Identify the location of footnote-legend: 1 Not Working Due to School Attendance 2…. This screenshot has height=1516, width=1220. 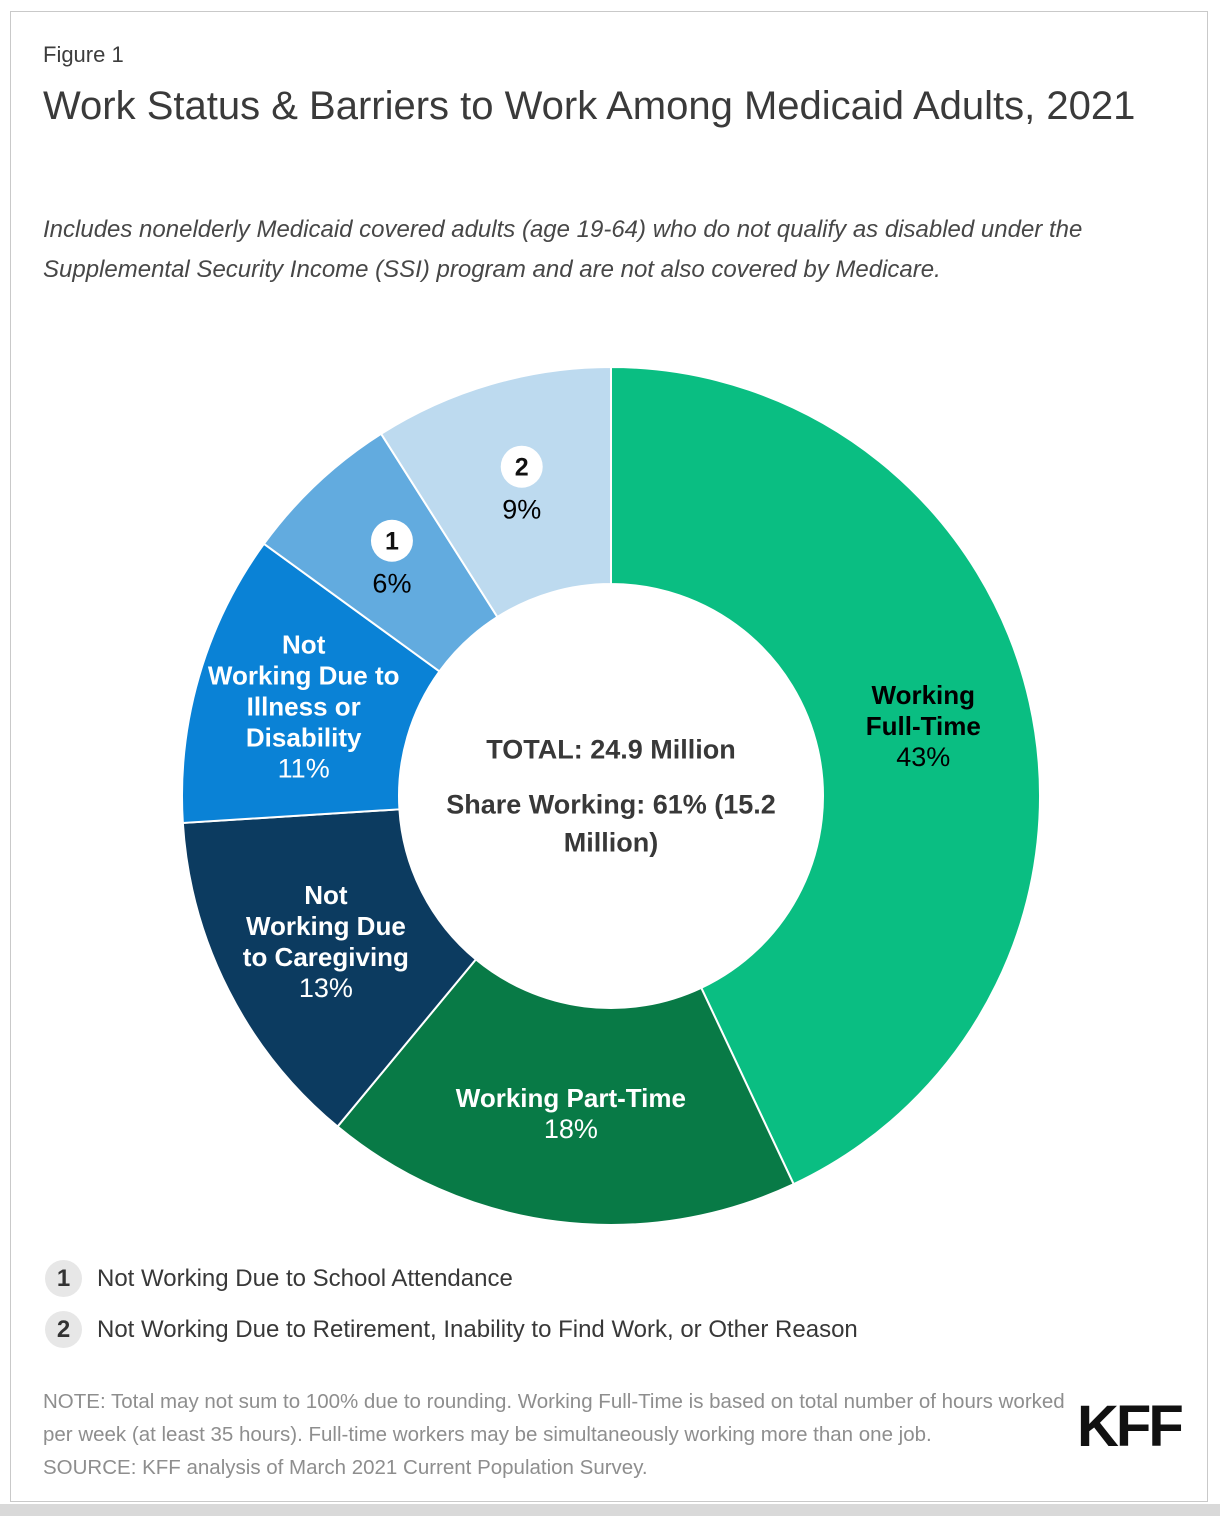
(451, 1311).